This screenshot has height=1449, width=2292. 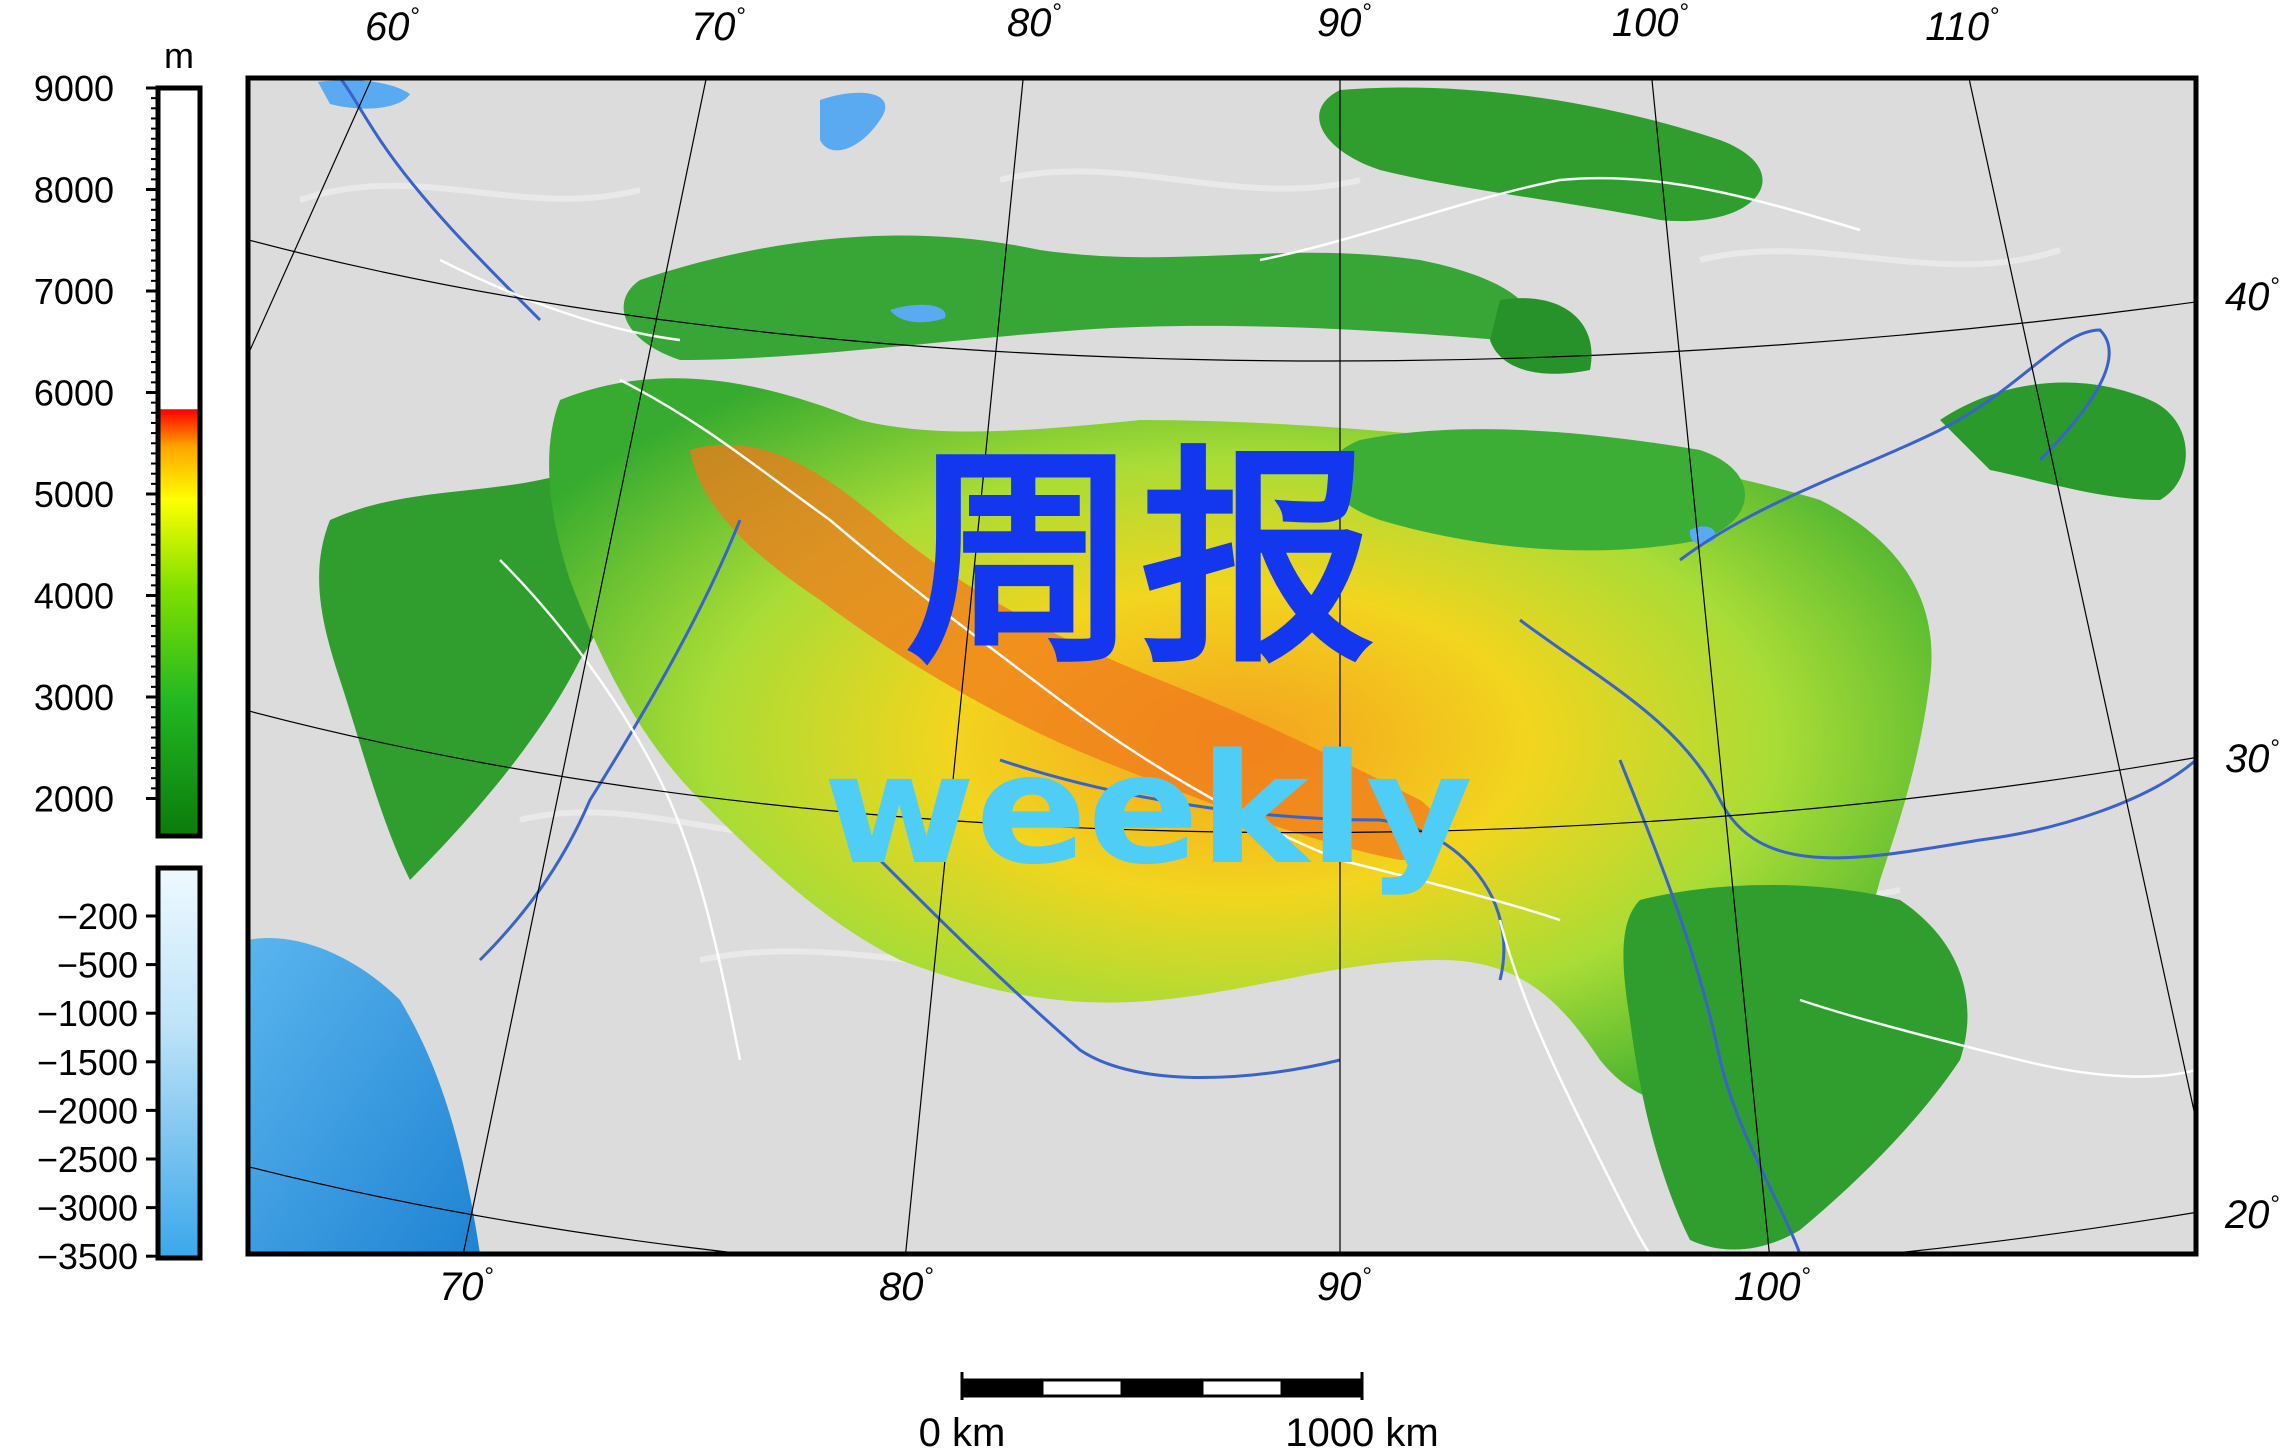 I want to click on colorbar-land-tick-label: 5000, so click(x=74, y=494).